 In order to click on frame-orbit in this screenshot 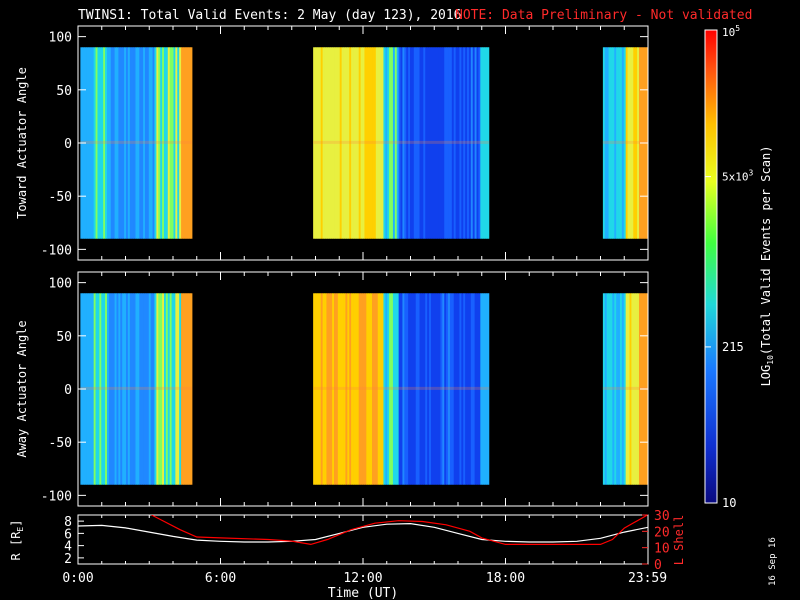, I will do `click(363, 539)`.